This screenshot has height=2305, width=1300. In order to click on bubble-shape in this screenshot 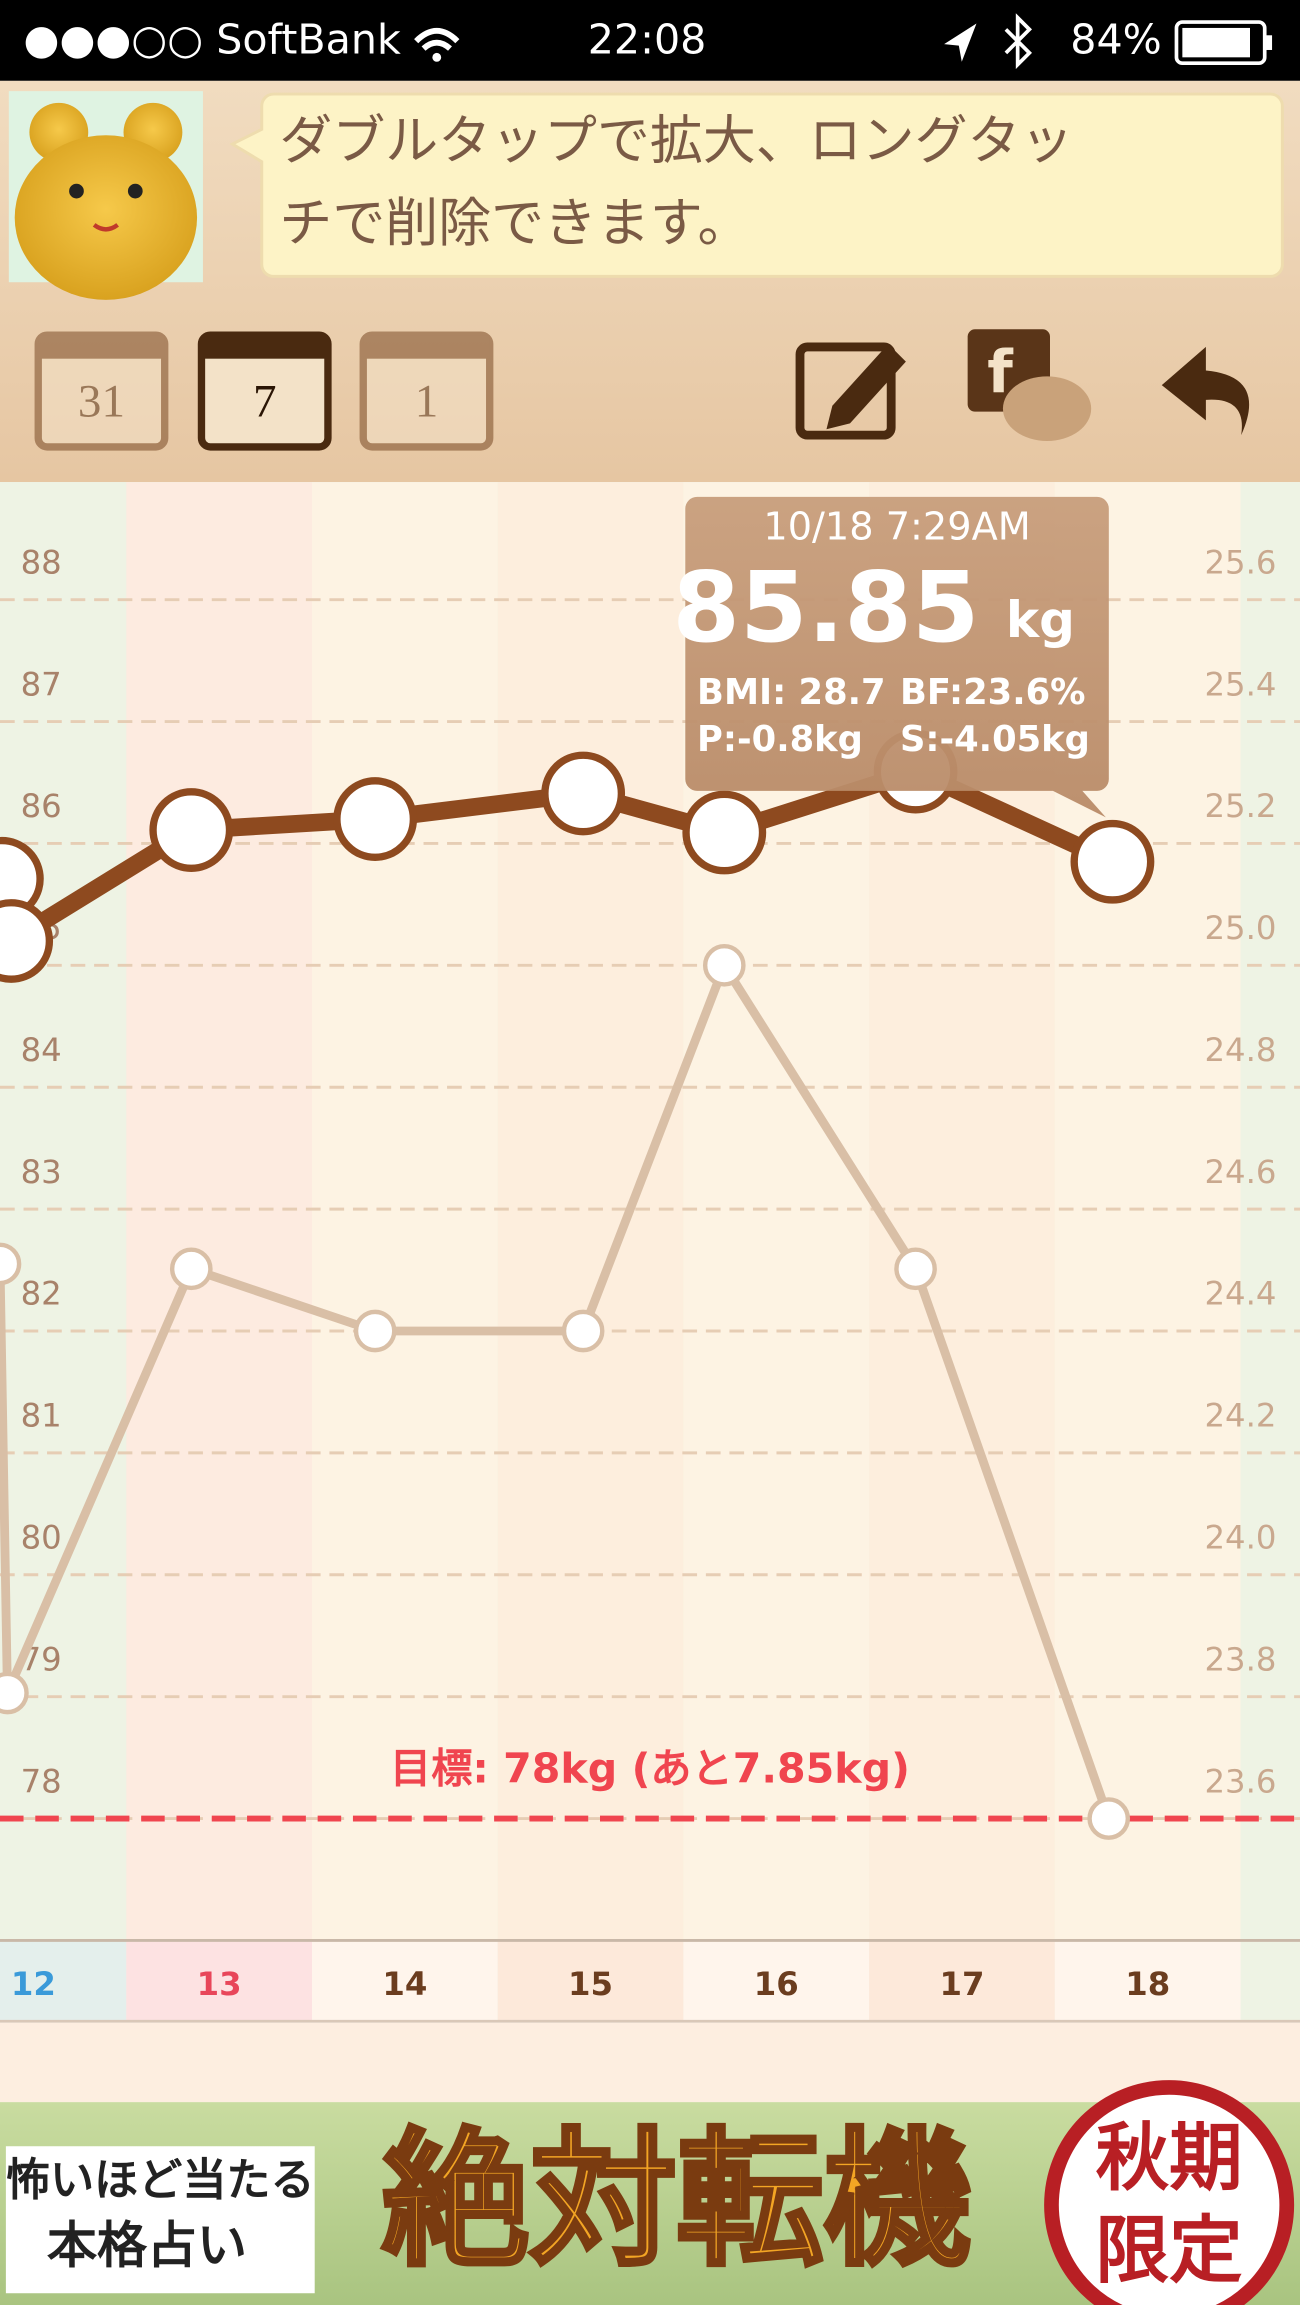, I will do `click(756, 185)`.